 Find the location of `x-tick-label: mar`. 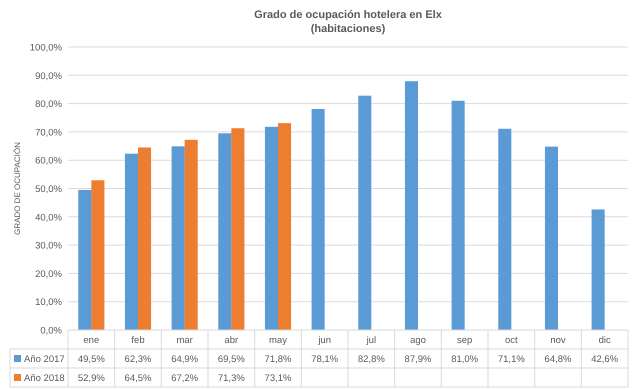

x-tick-label: mar is located at coordinates (184, 340).